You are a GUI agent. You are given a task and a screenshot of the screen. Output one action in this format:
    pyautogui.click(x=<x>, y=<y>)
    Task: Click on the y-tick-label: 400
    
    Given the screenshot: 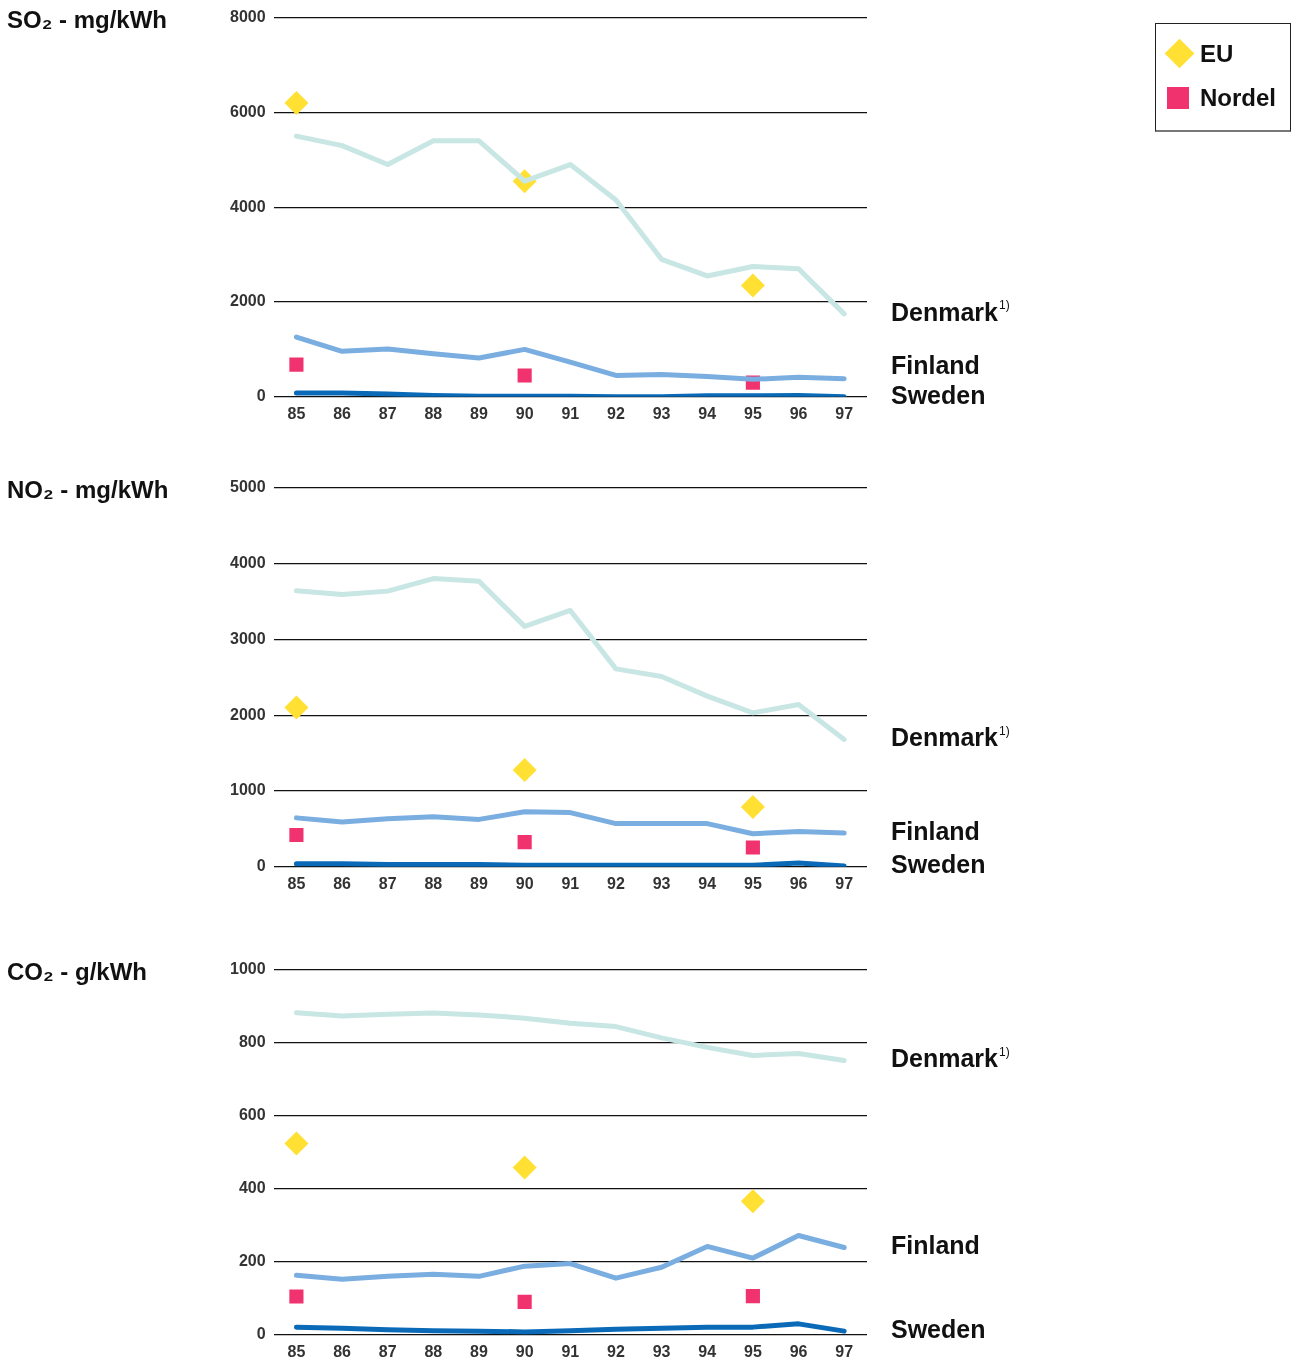 What is the action you would take?
    pyautogui.click(x=252, y=1188)
    